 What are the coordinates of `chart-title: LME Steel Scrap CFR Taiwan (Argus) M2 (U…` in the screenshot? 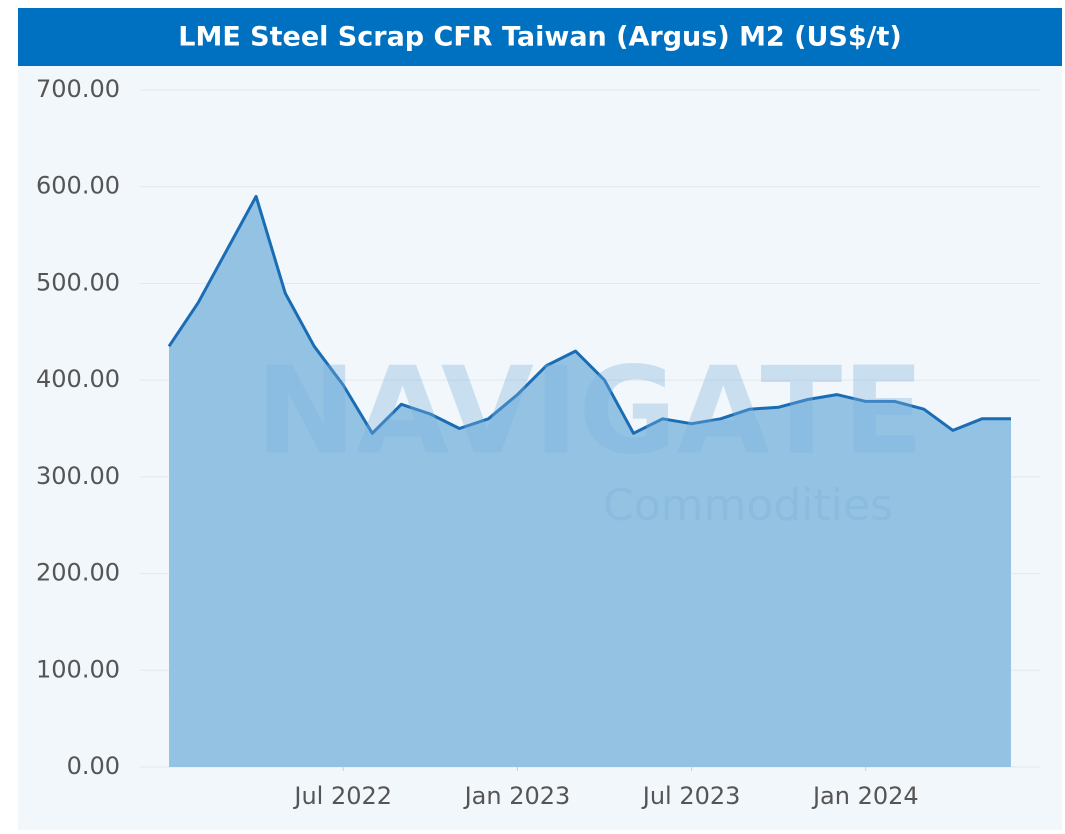 It's located at (539, 37).